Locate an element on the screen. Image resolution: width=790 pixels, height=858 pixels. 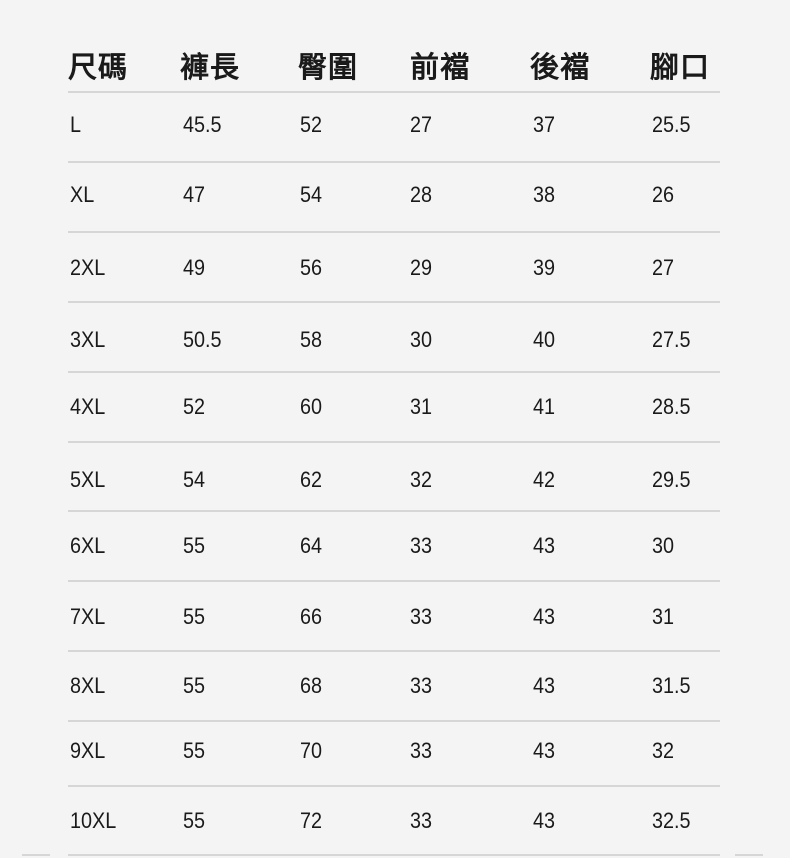
size-label: 2XL is located at coordinates (88, 267).